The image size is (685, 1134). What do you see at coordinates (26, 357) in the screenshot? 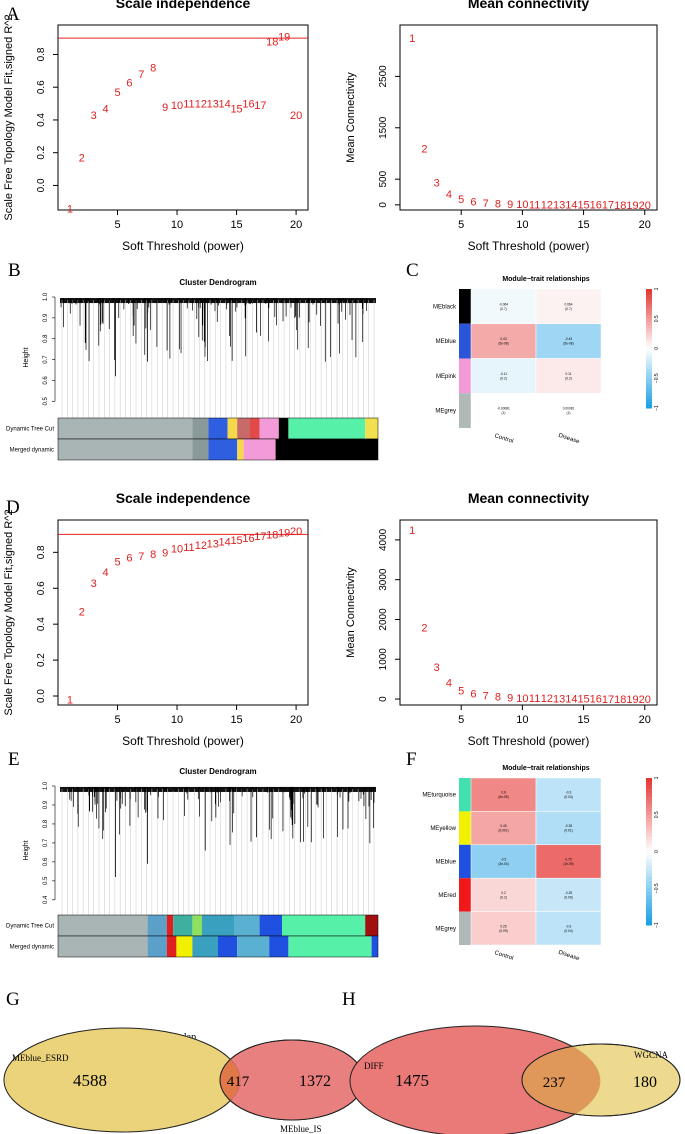
I see `y-axis-label: Height` at bounding box center [26, 357].